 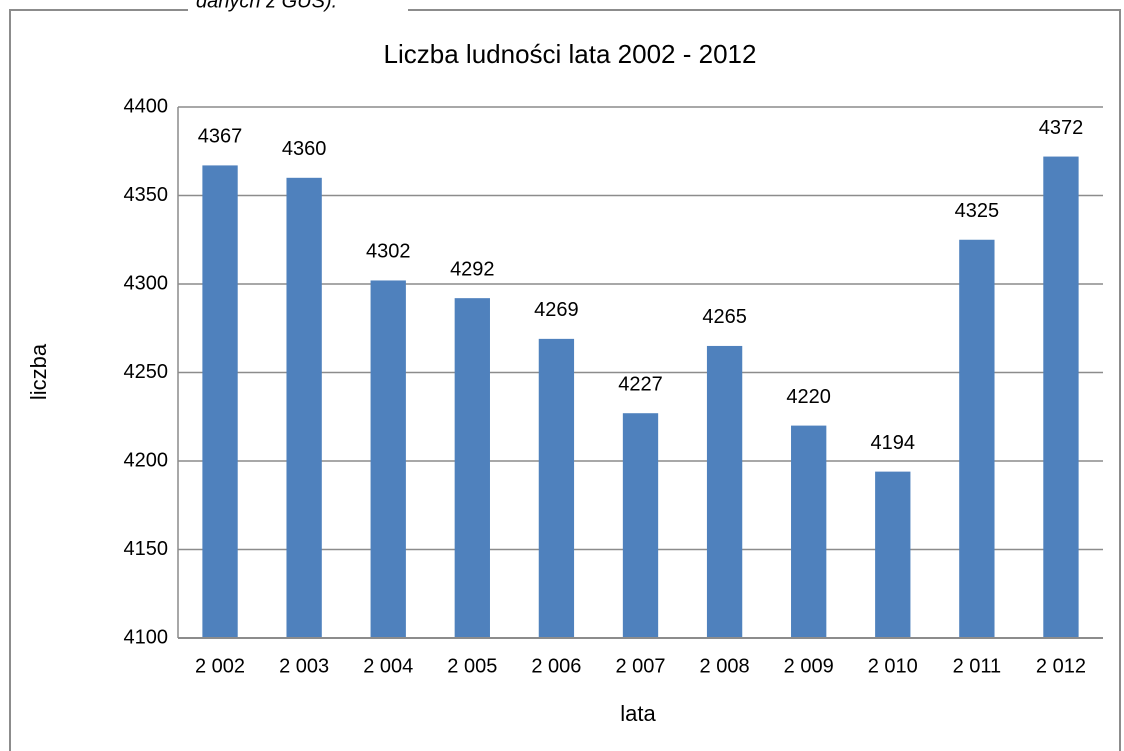 What do you see at coordinates (724, 317) in the screenshot?
I see `data-label: 4265` at bounding box center [724, 317].